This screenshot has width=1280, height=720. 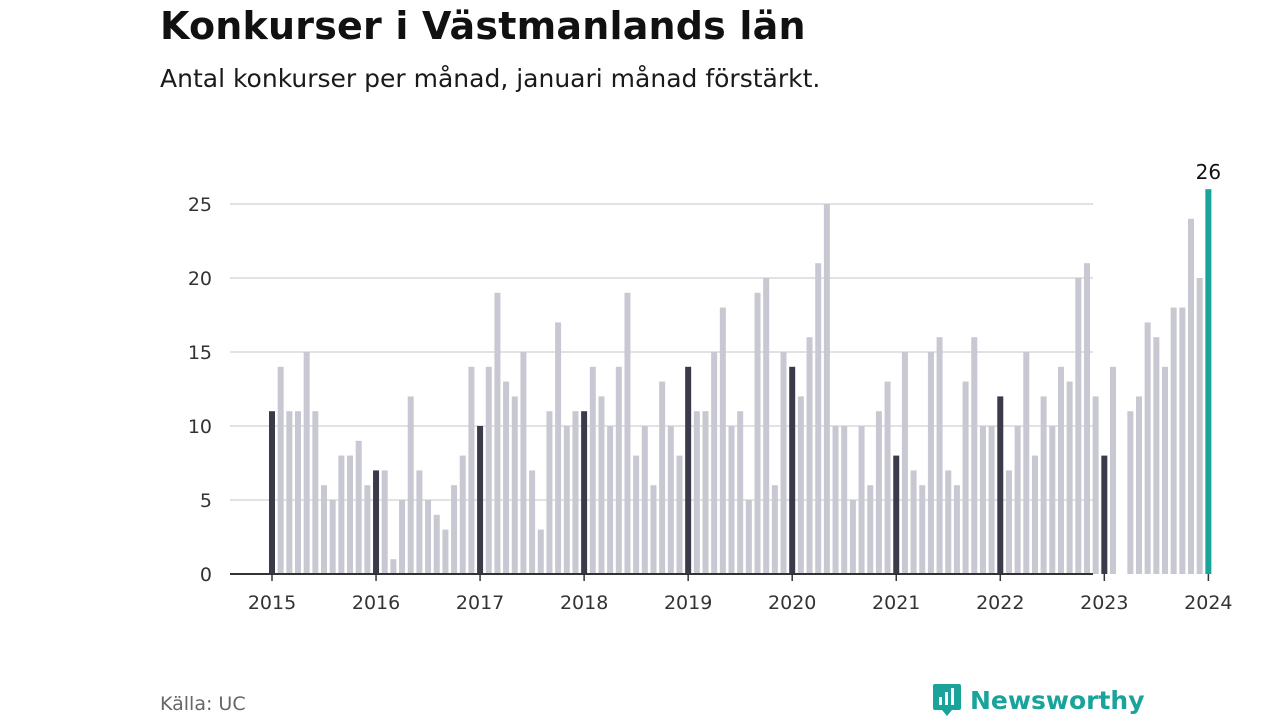 I want to click on y-tick-label: 25, so click(x=200, y=205).